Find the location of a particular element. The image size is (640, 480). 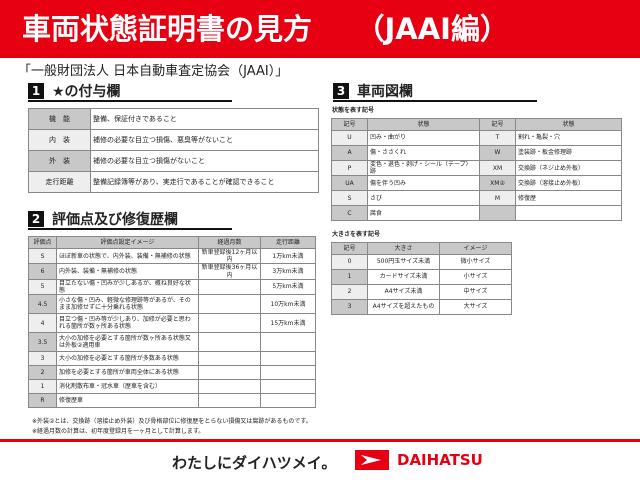

table-row: R 修復歴車 is located at coordinates (172, 401).